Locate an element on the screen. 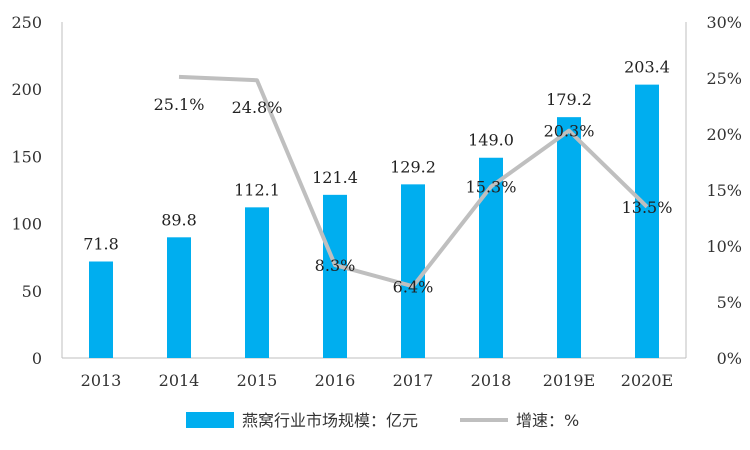  x-tick-label: 2013 is located at coordinates (101, 380).